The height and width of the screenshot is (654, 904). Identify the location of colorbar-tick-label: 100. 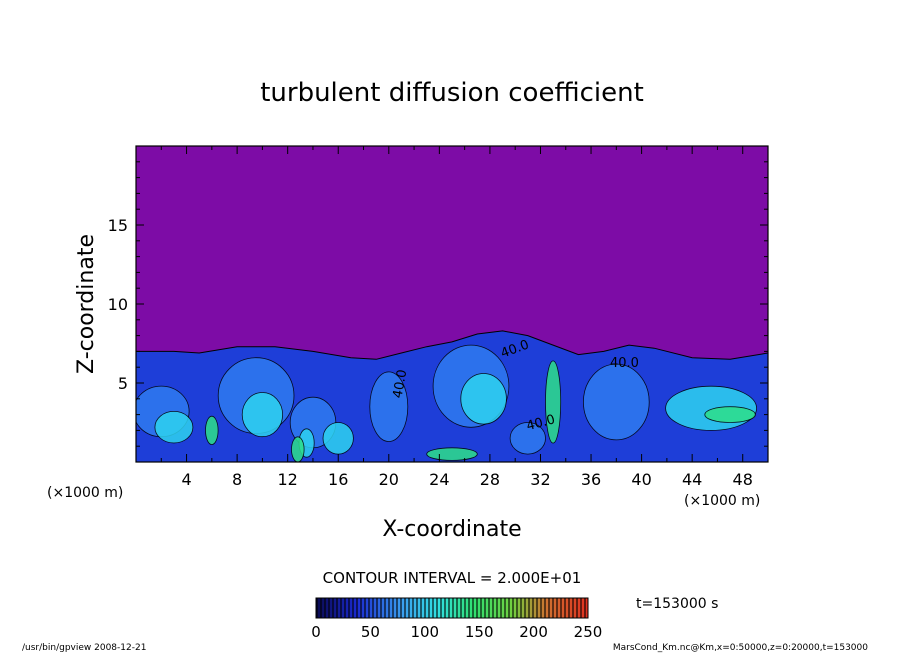
(424, 632).